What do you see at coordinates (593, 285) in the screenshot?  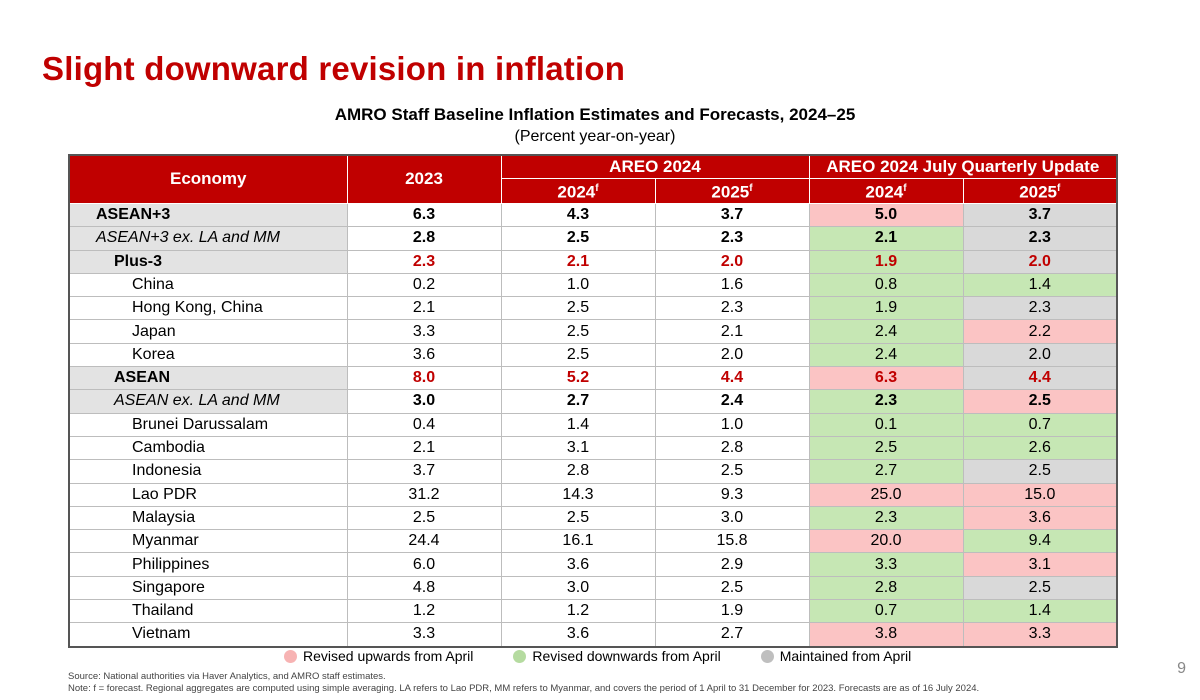 I see `table-row: China 0.2 1.0 1.6 0.8 1.4` at bounding box center [593, 285].